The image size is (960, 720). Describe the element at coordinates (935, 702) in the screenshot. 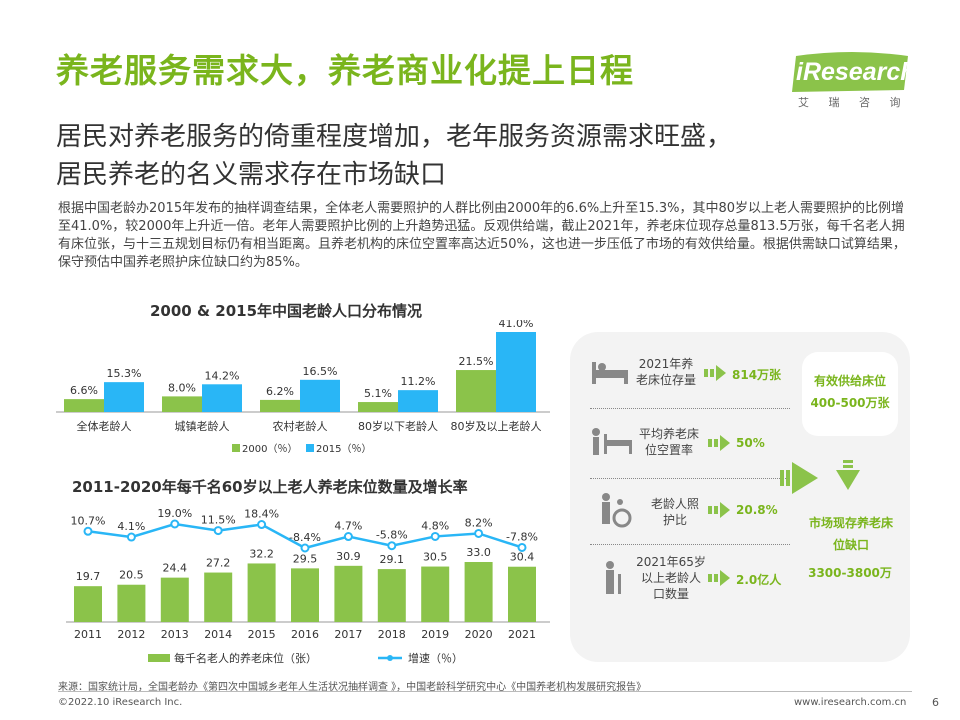

I see `page-number: 6` at that location.